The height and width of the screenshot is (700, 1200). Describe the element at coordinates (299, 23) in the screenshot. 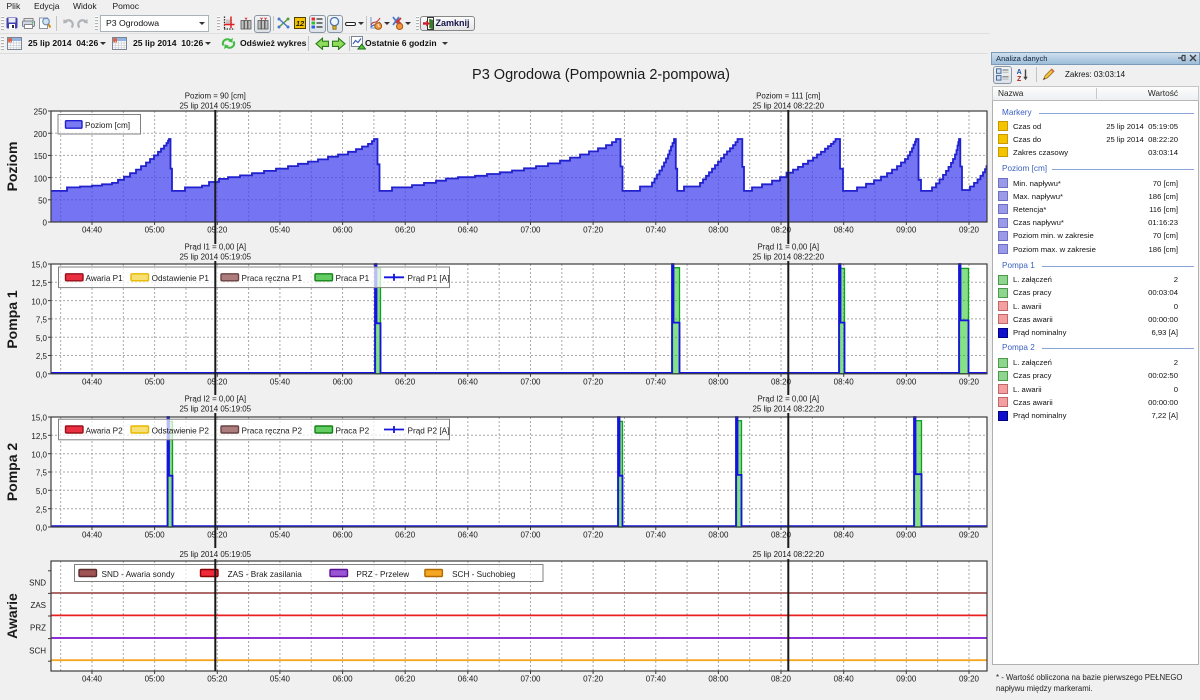

I see `svg-text: 12` at that location.